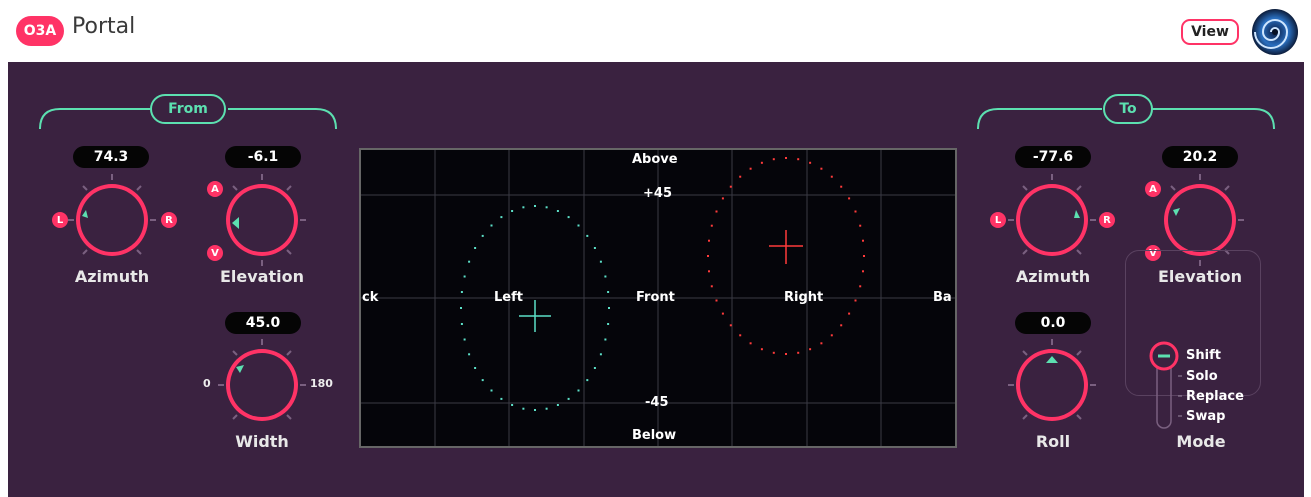  What do you see at coordinates (1215, 396) in the screenshot?
I see `mode-option-replace: Replace` at bounding box center [1215, 396].